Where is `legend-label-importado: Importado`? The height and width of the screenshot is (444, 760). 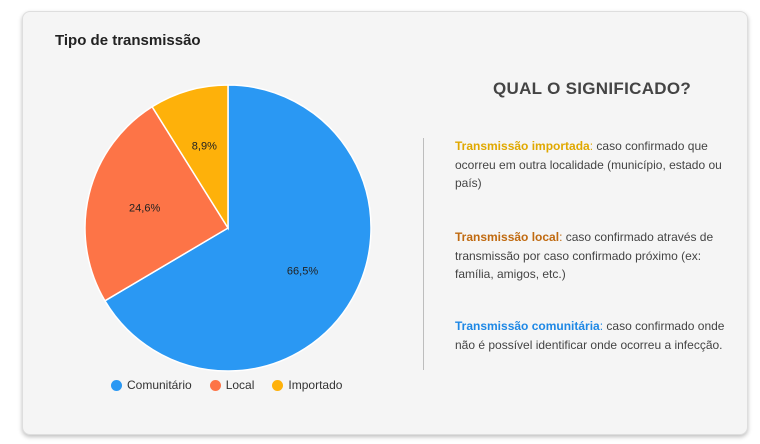 legend-label-importado: Importado is located at coordinates (315, 385).